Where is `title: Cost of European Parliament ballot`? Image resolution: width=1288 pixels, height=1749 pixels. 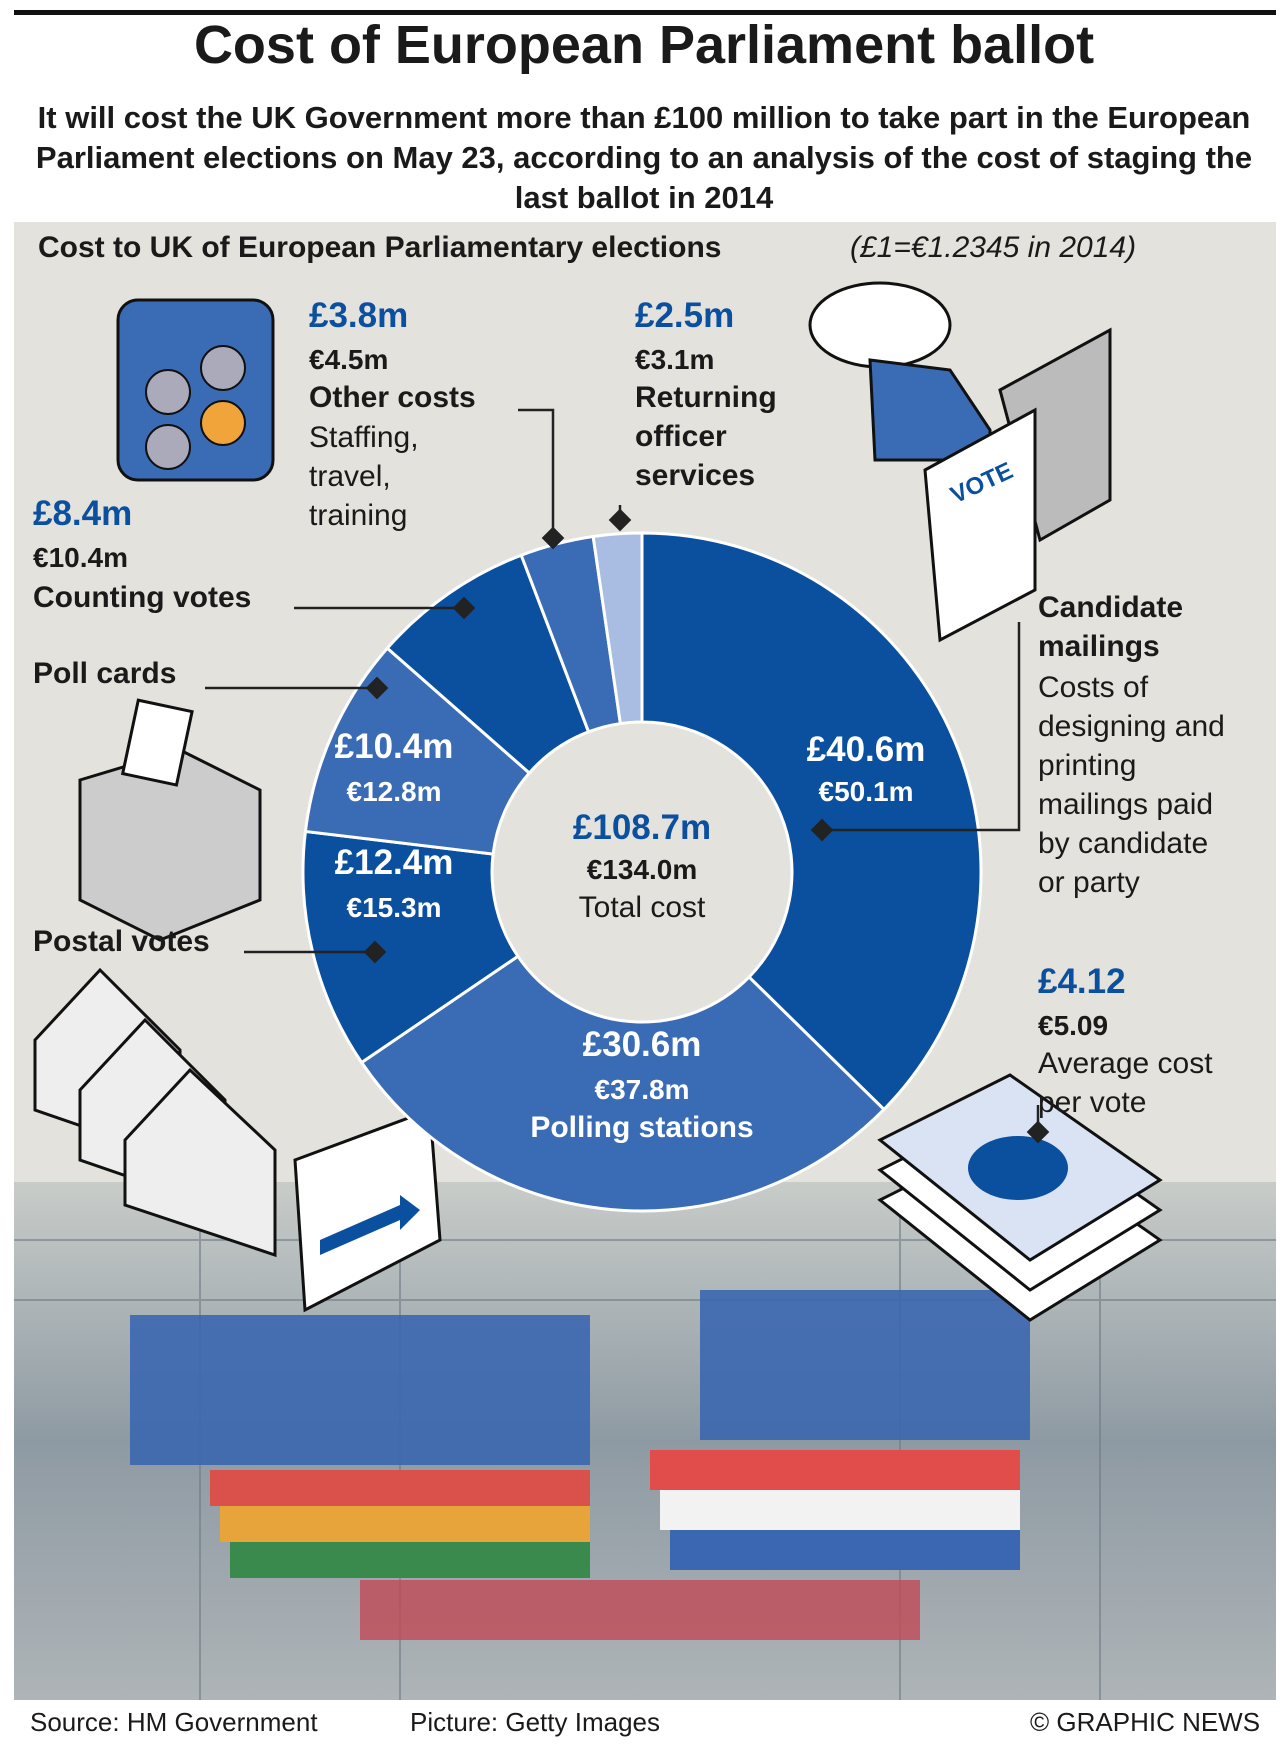
title: Cost of European Parliament ballot is located at coordinates (644, 45).